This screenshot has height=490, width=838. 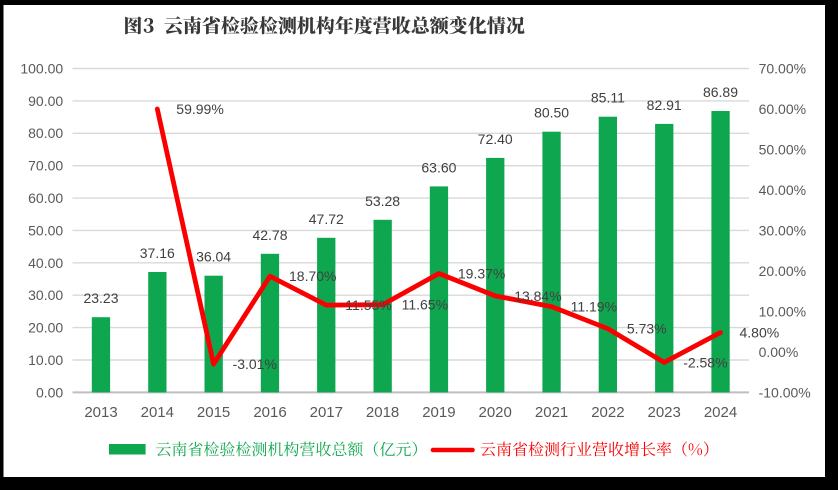 What do you see at coordinates (45, 101) in the screenshot?
I see `svg-text: 90.00` at bounding box center [45, 101].